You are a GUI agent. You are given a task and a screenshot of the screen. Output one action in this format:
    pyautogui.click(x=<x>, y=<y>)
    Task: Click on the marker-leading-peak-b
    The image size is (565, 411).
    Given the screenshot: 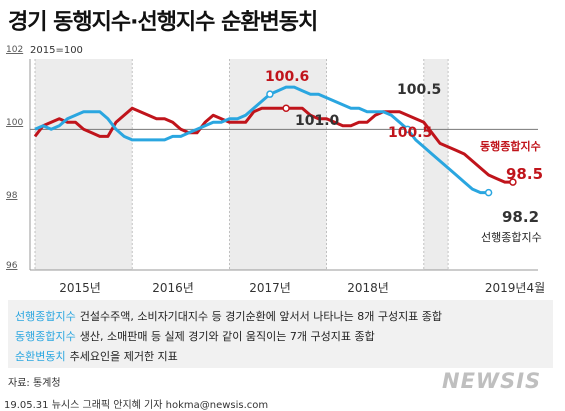 What is the action you would take?
    pyautogui.click(x=407, y=129)
    